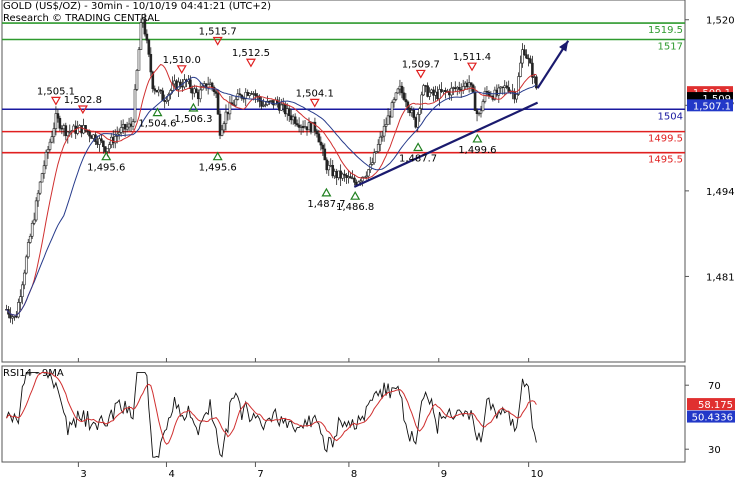  I want to click on price-tag-label: 1,507.1, so click(712, 106).